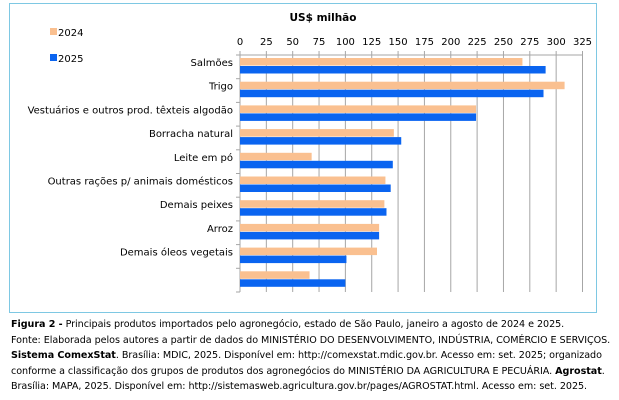  I want to click on x-tick-label: 125, so click(371, 42).